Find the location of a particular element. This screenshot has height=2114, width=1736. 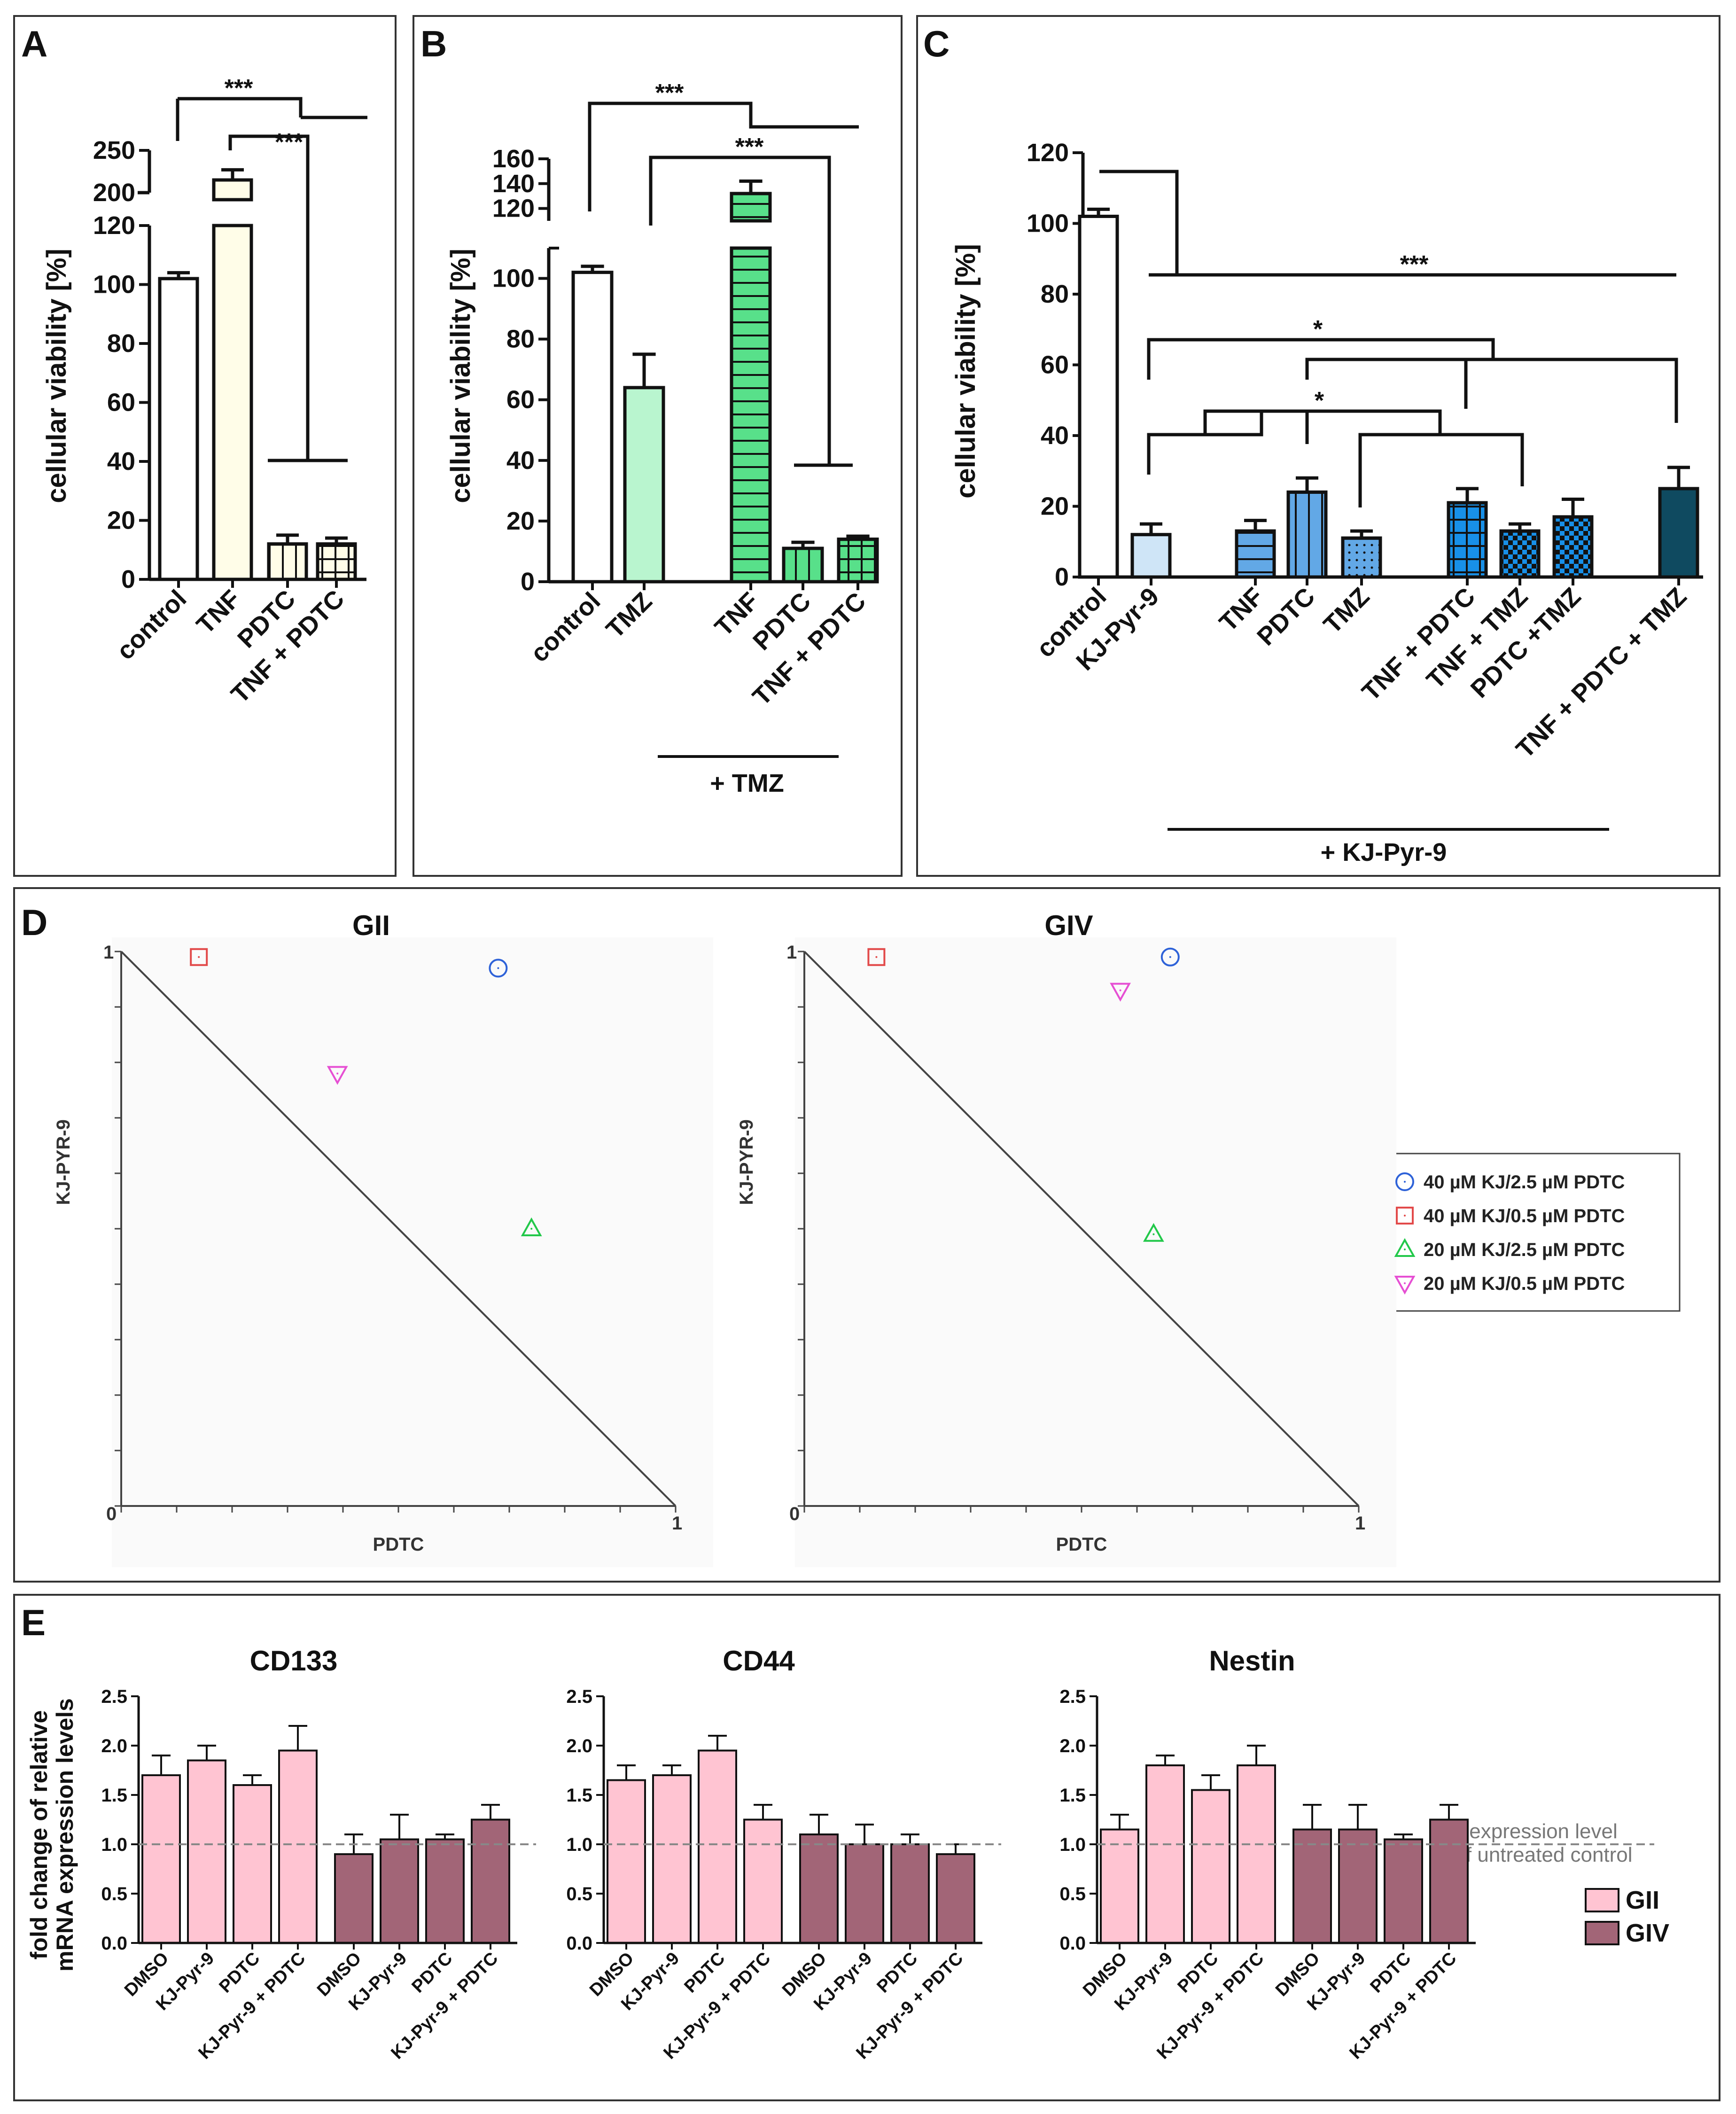

chart-c-bar-4-pattern is located at coordinates (1361, 557).